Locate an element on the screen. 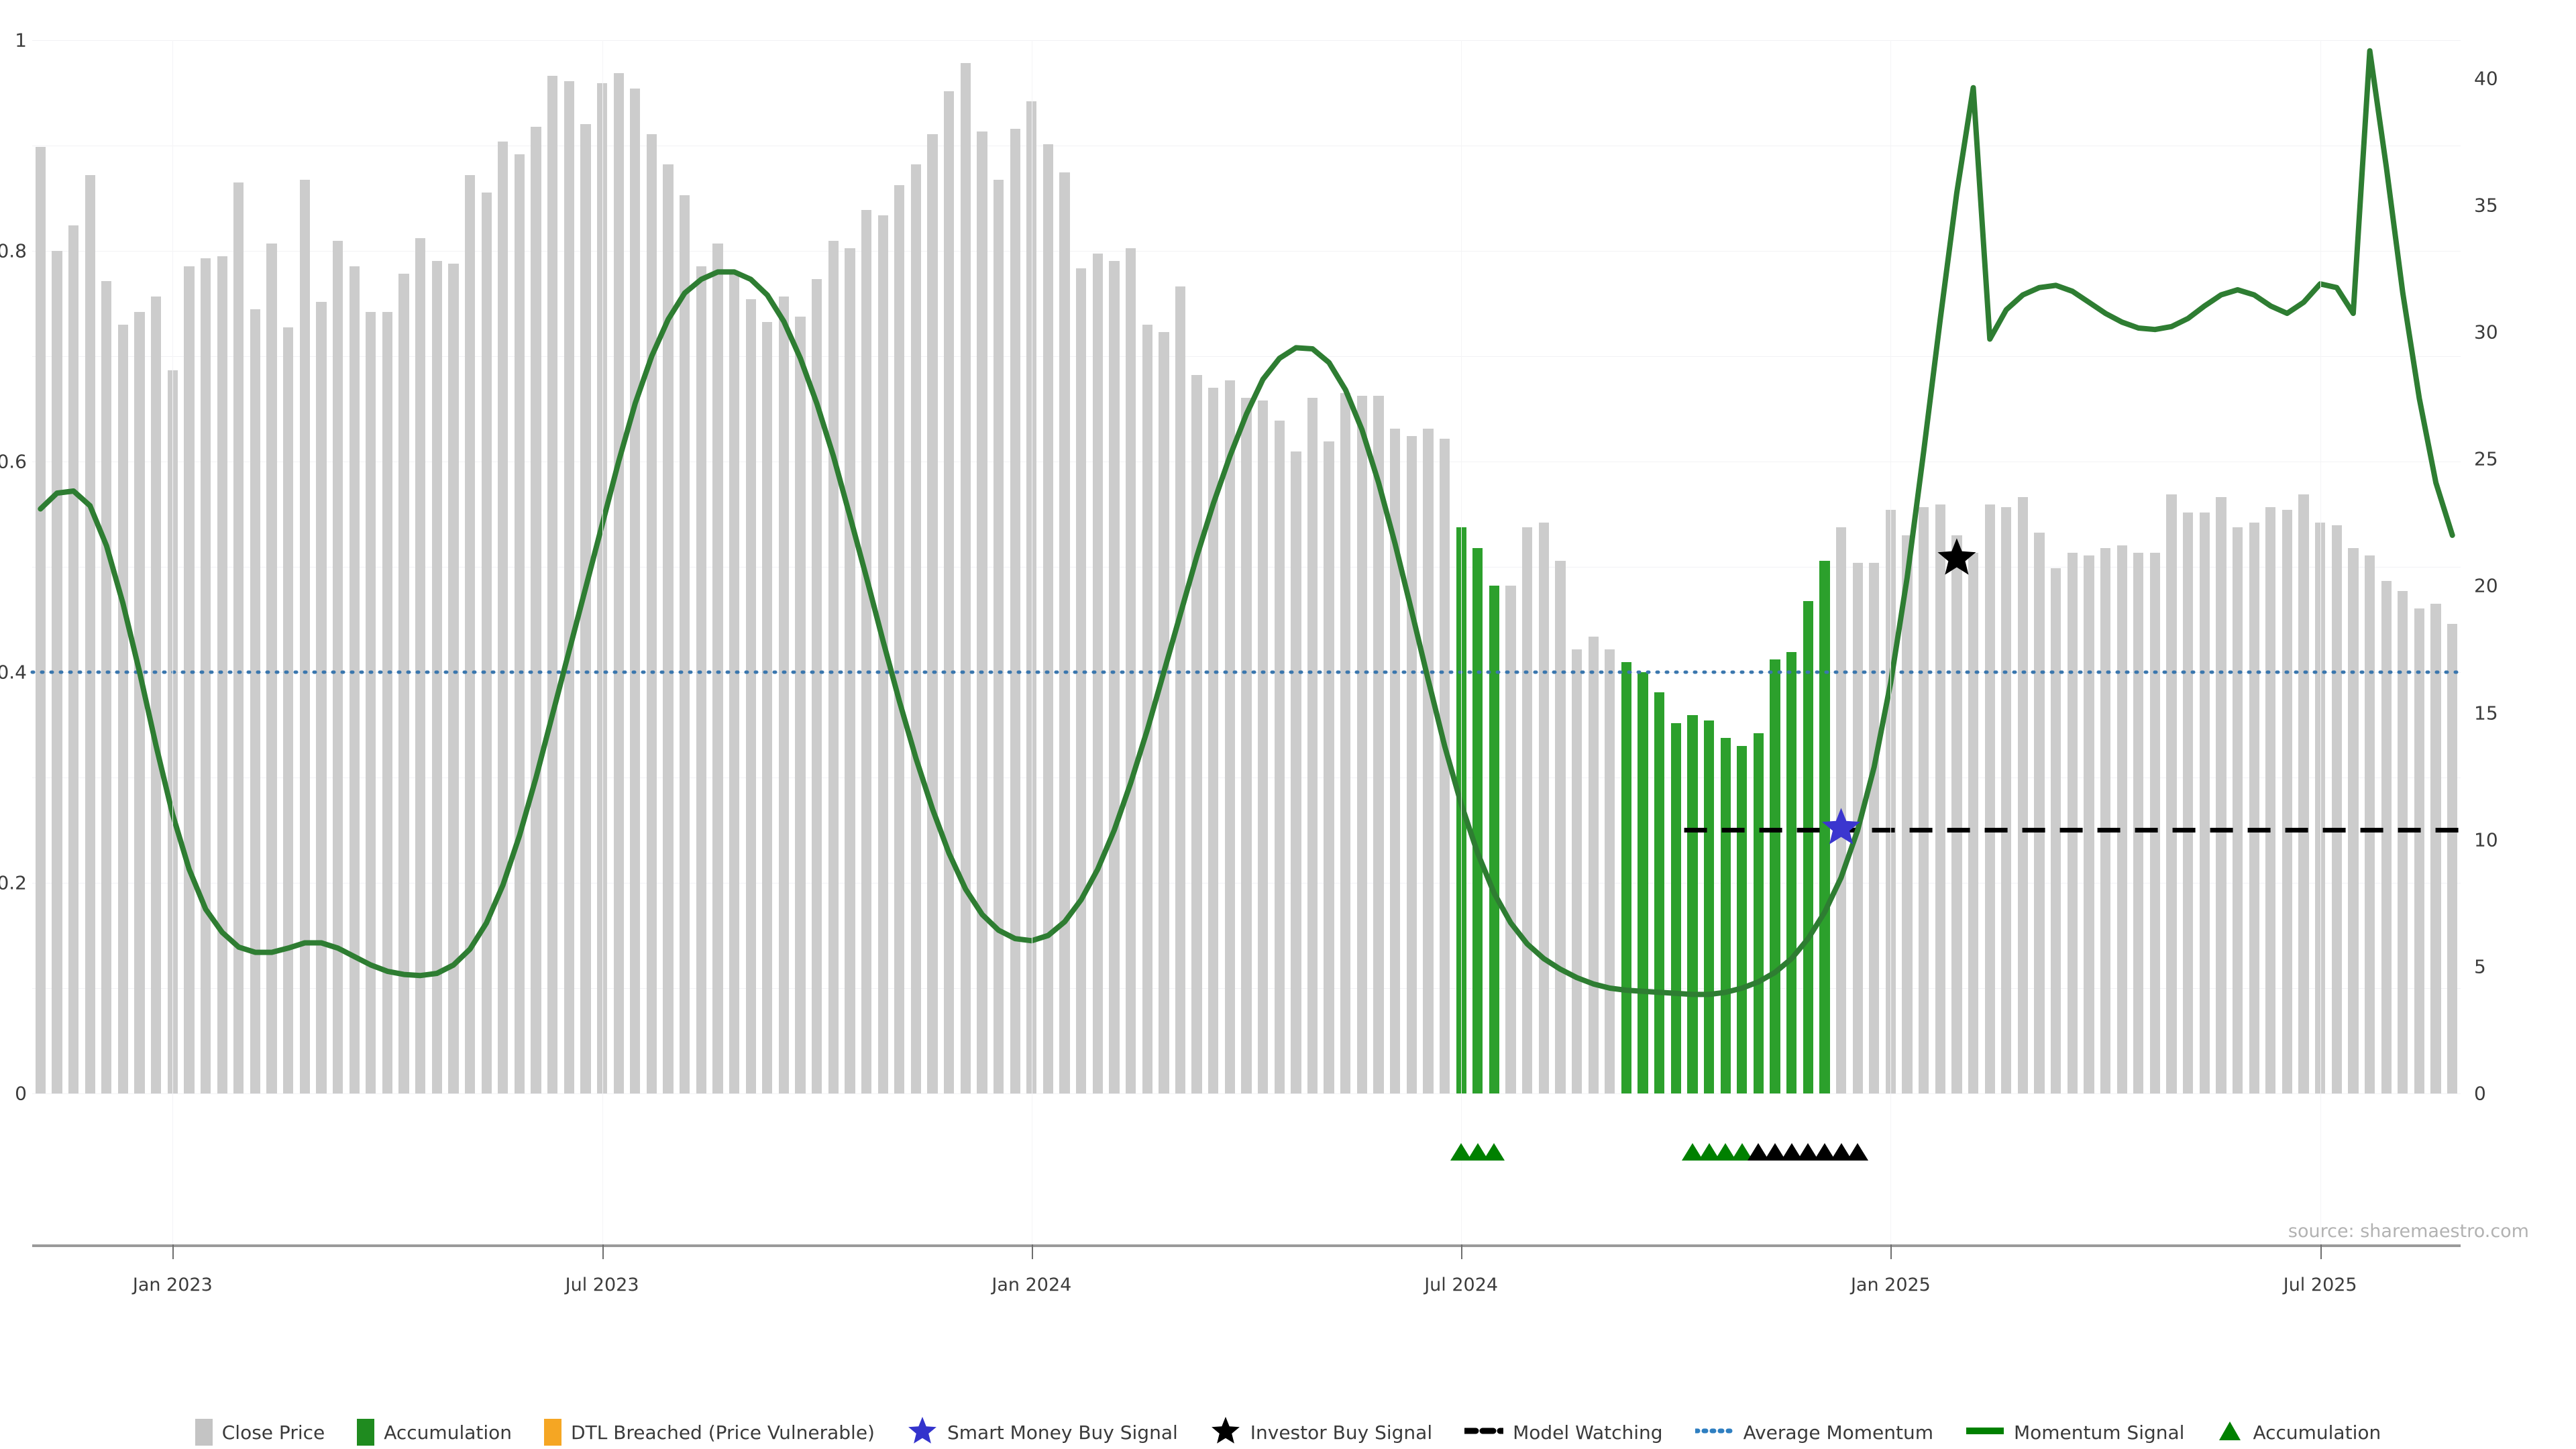 The width and height of the screenshot is (2576, 1449). legend-item-label: Close Price is located at coordinates (273, 1432).